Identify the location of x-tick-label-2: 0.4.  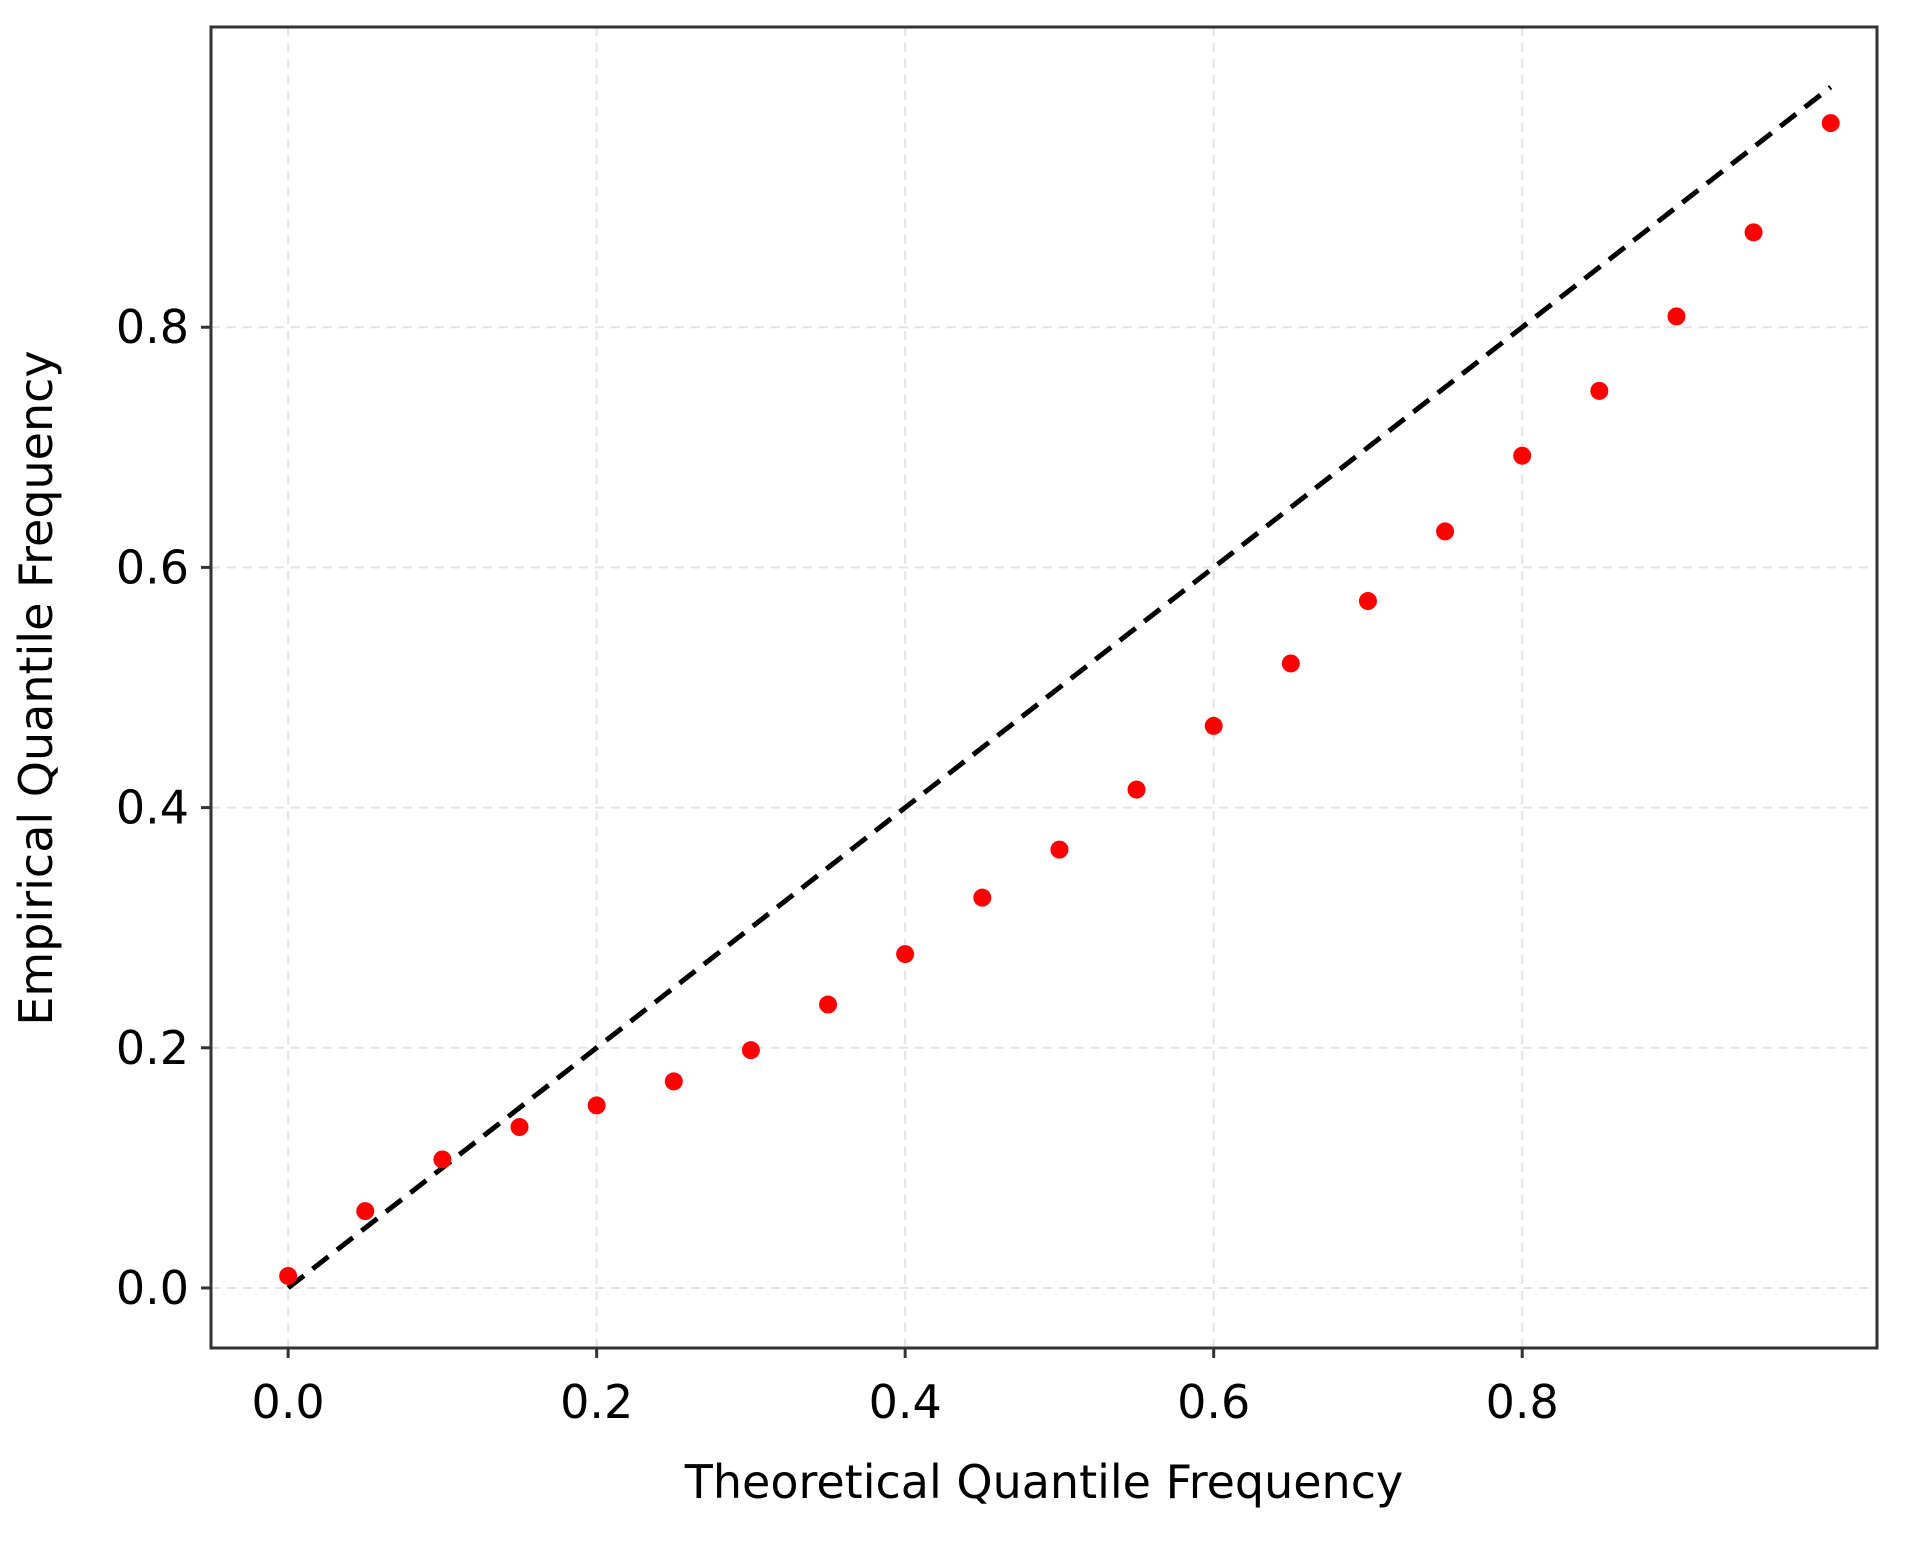
(905, 1402).